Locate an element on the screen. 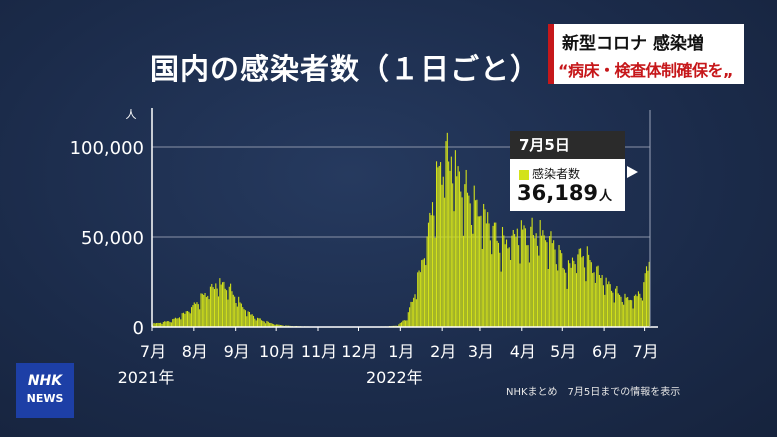  tooltip-value-wrap: 36,189人 is located at coordinates (564, 193).